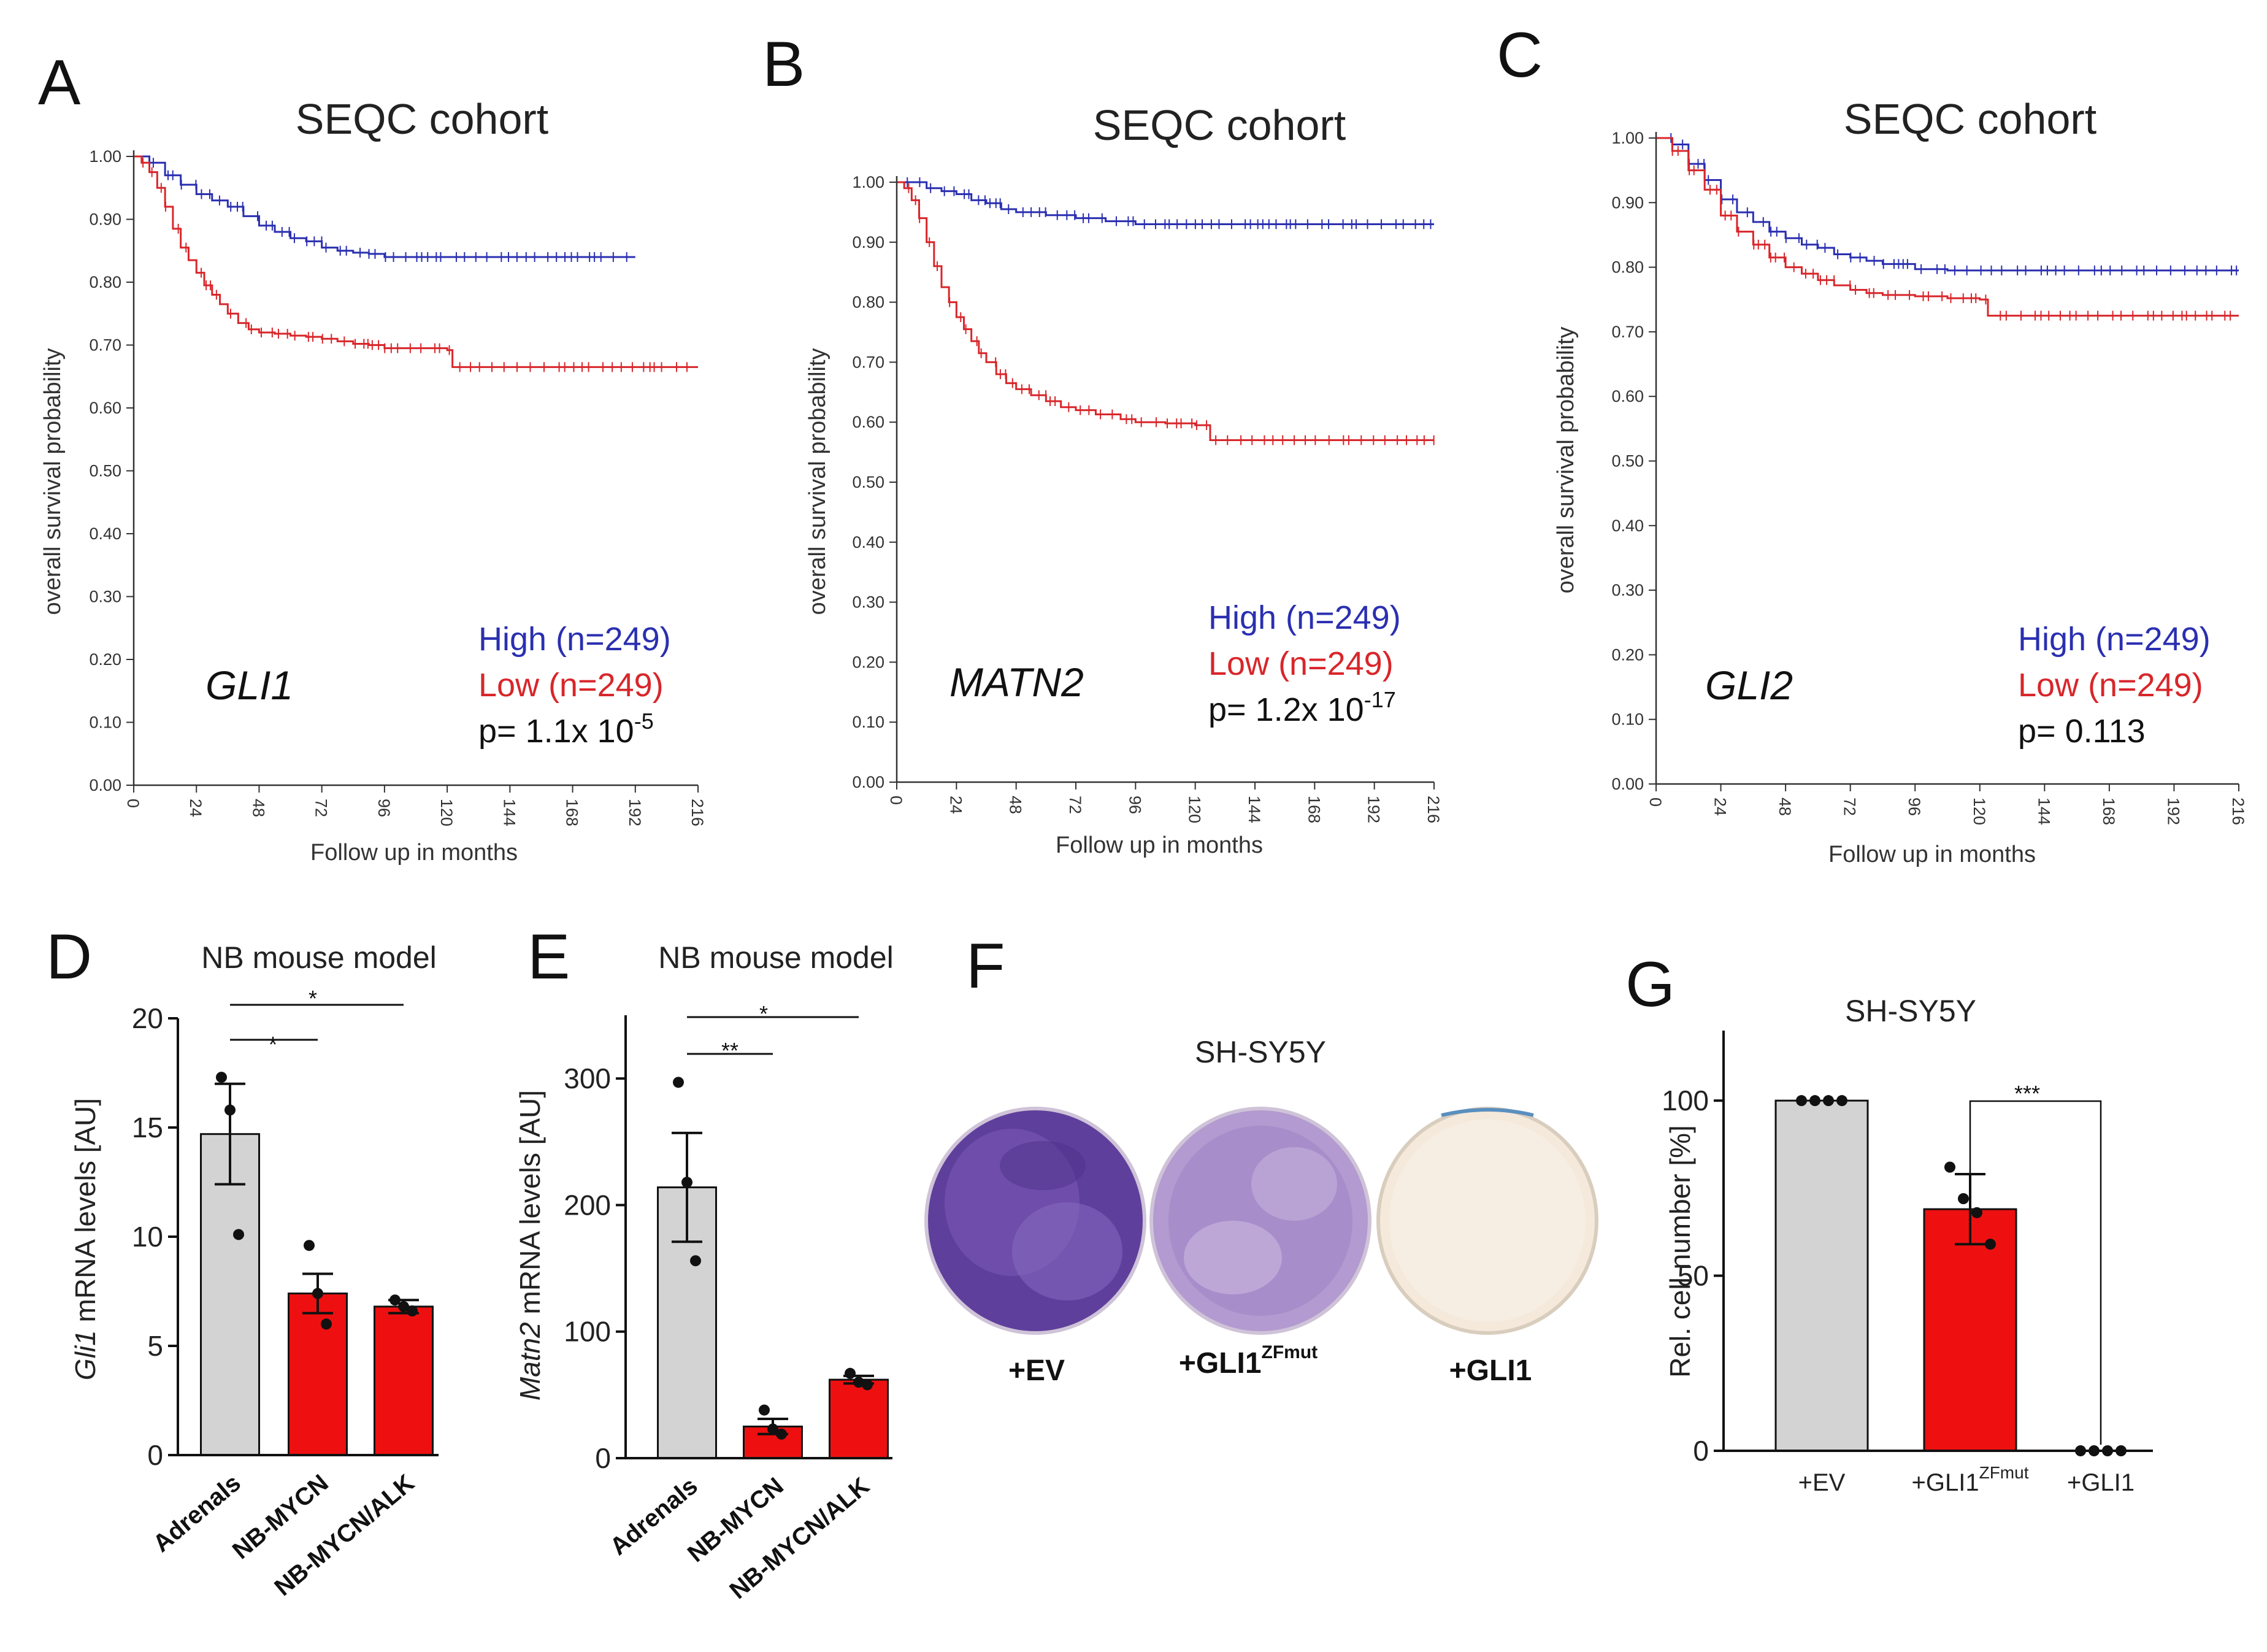  Describe the element at coordinates (2114, 639) in the screenshot. I see `legend-high: High (n=249)` at that location.